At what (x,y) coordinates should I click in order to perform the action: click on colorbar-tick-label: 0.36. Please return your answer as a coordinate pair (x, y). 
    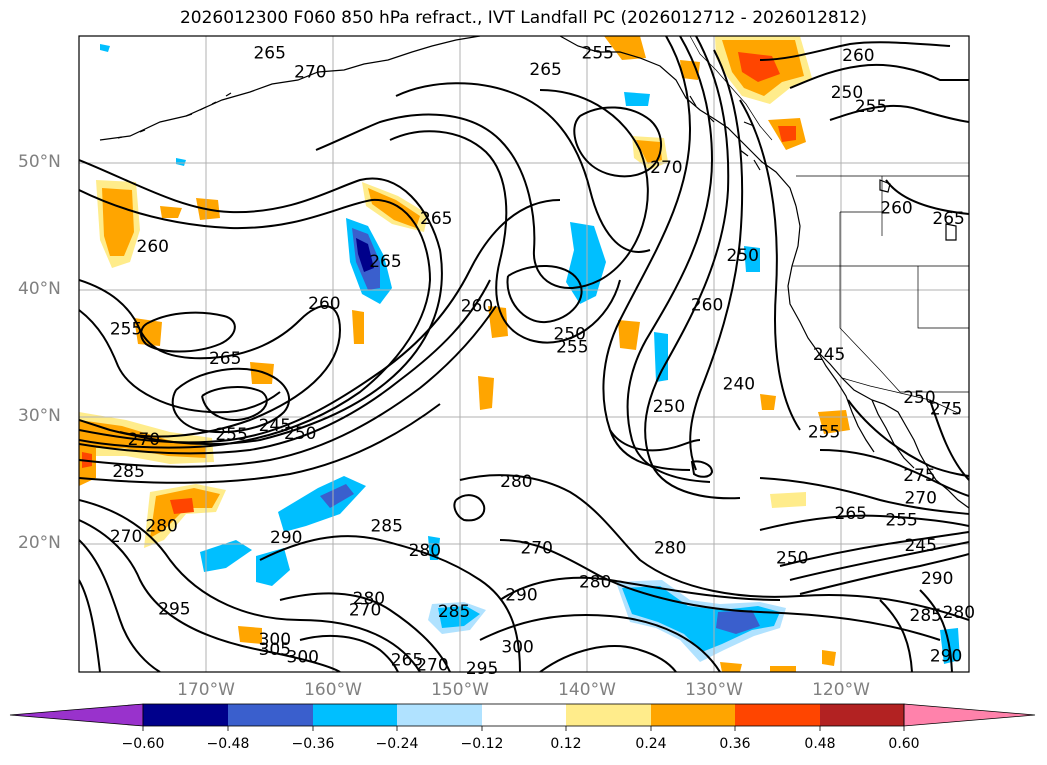
    Looking at the image, I should click on (735, 744).